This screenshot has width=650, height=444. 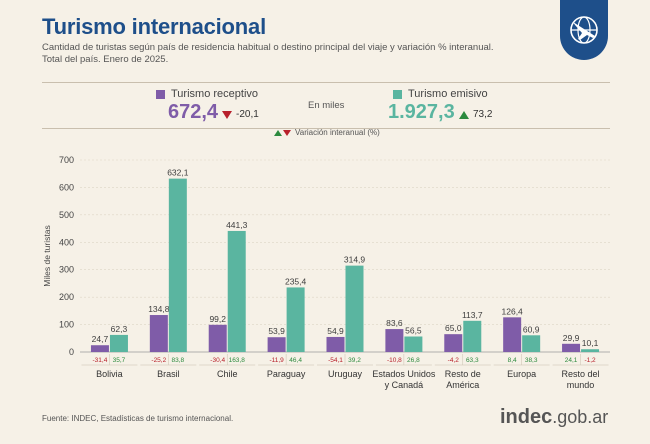 I want to click on variation-label: 24,1, so click(x=571, y=360).